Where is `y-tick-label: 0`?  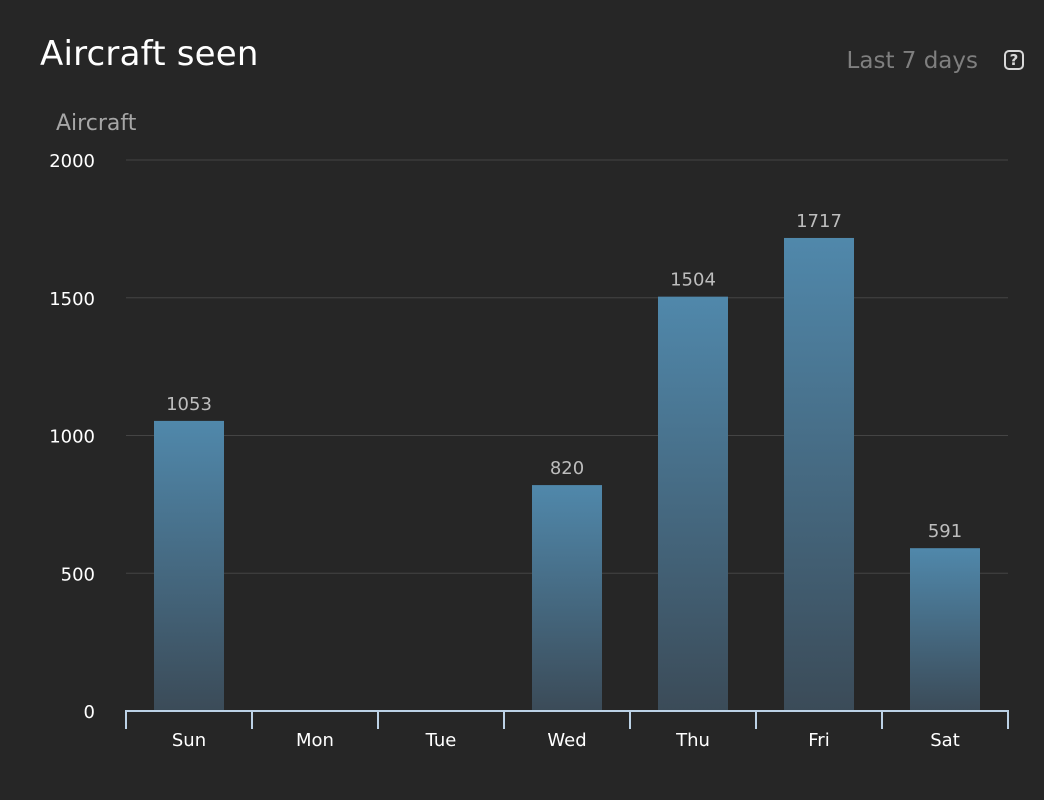 y-tick-label: 0 is located at coordinates (89, 712).